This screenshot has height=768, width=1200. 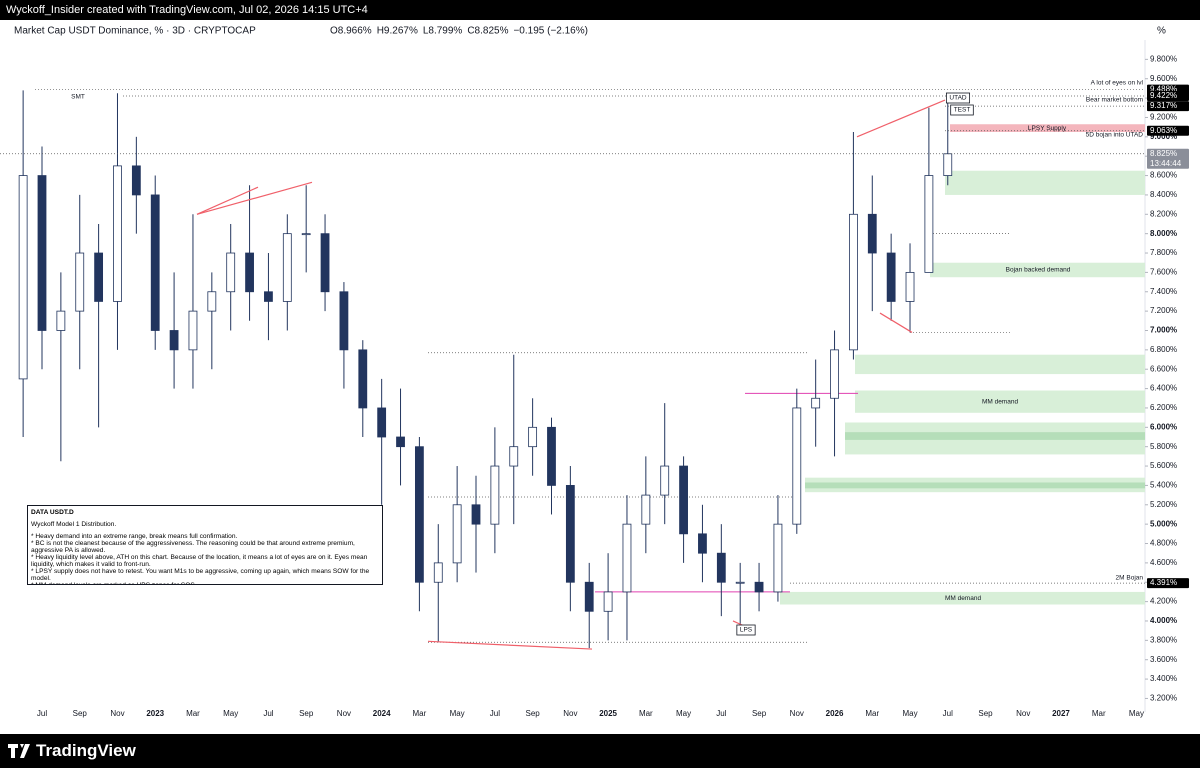 What do you see at coordinates (835, 713) in the screenshot?
I see `x-tick-label: 2026` at bounding box center [835, 713].